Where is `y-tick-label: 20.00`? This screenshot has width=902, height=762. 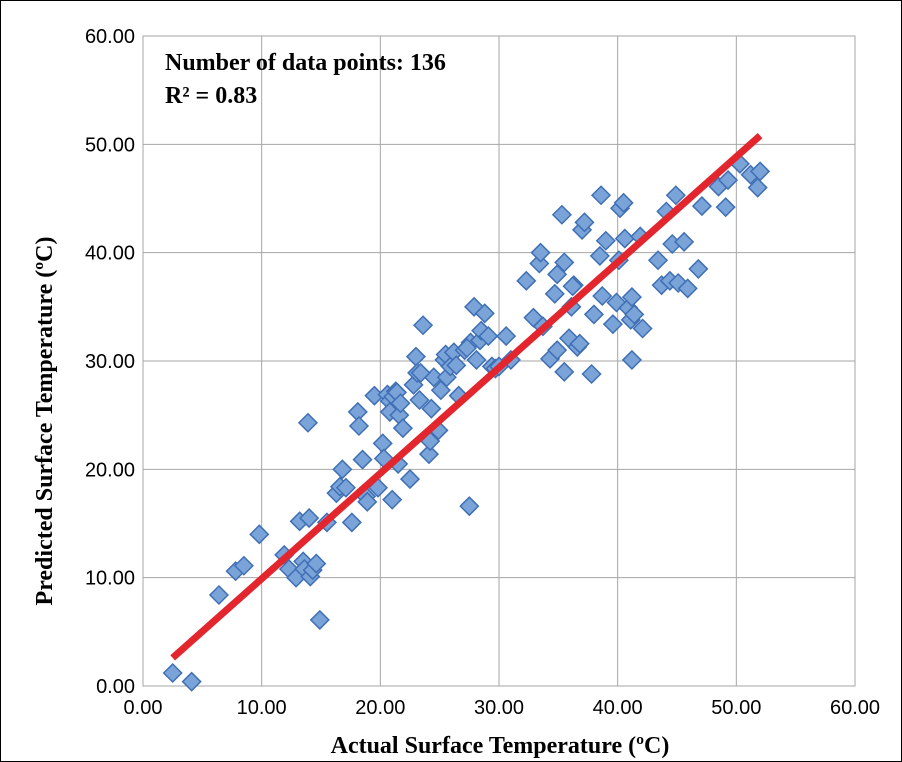
y-tick-label: 20.00 is located at coordinates (110, 470).